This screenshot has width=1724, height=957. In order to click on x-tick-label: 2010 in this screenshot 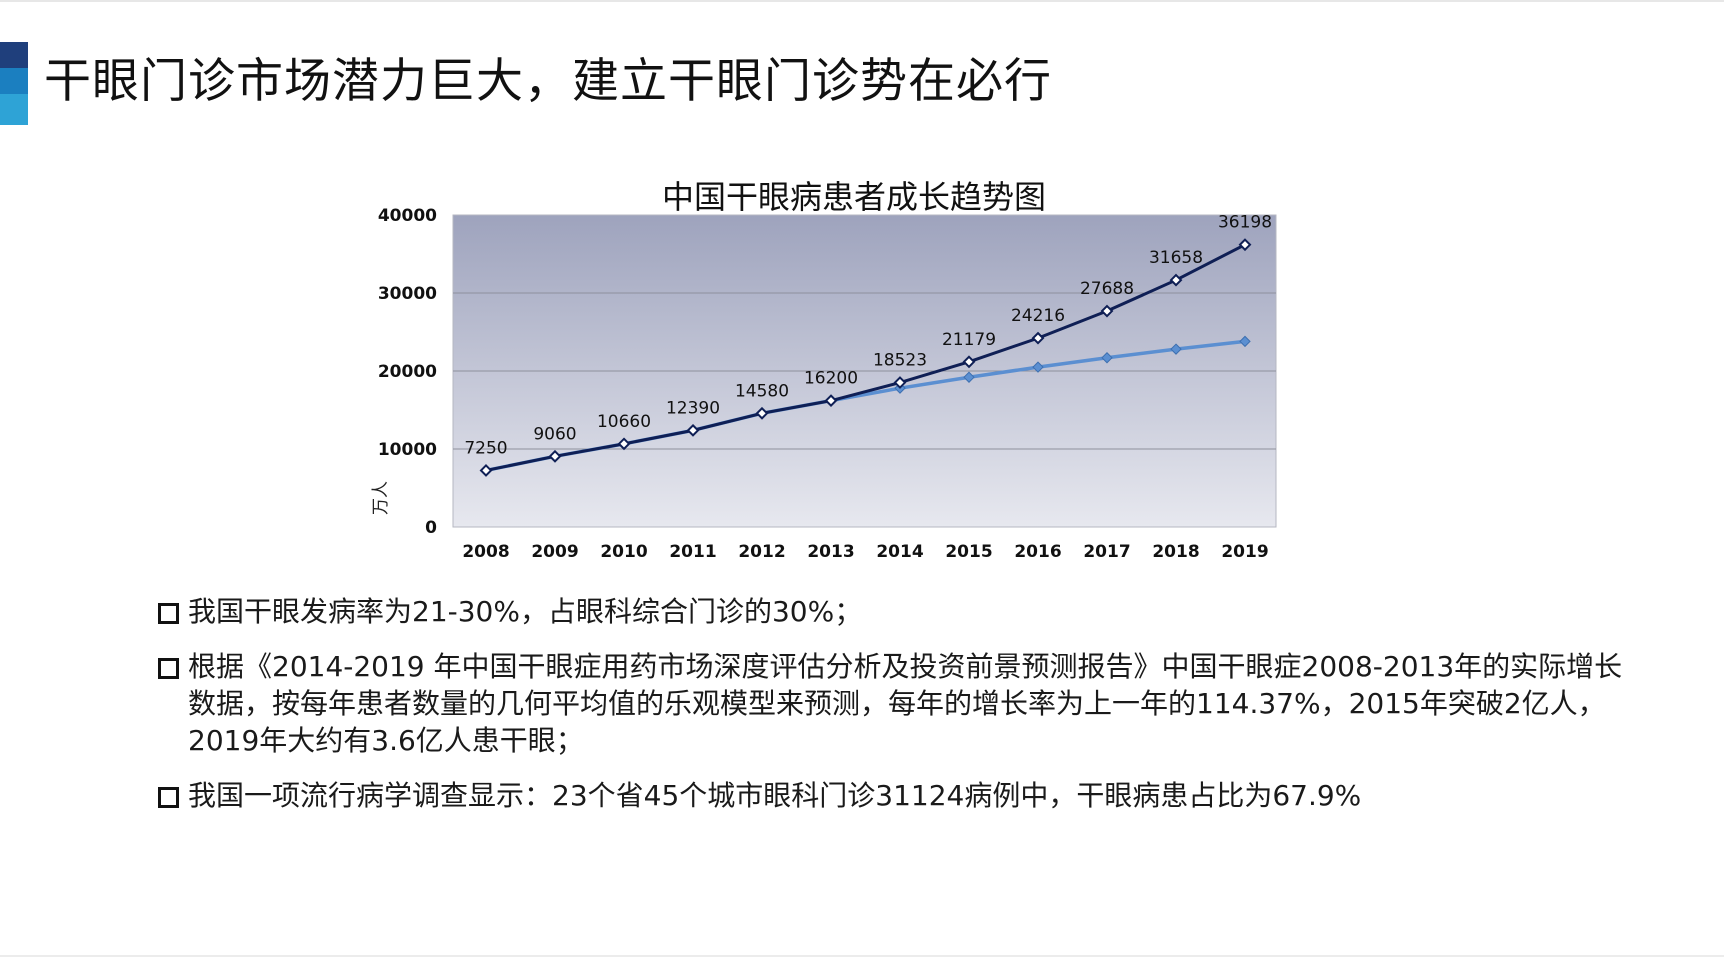, I will do `click(623, 552)`.